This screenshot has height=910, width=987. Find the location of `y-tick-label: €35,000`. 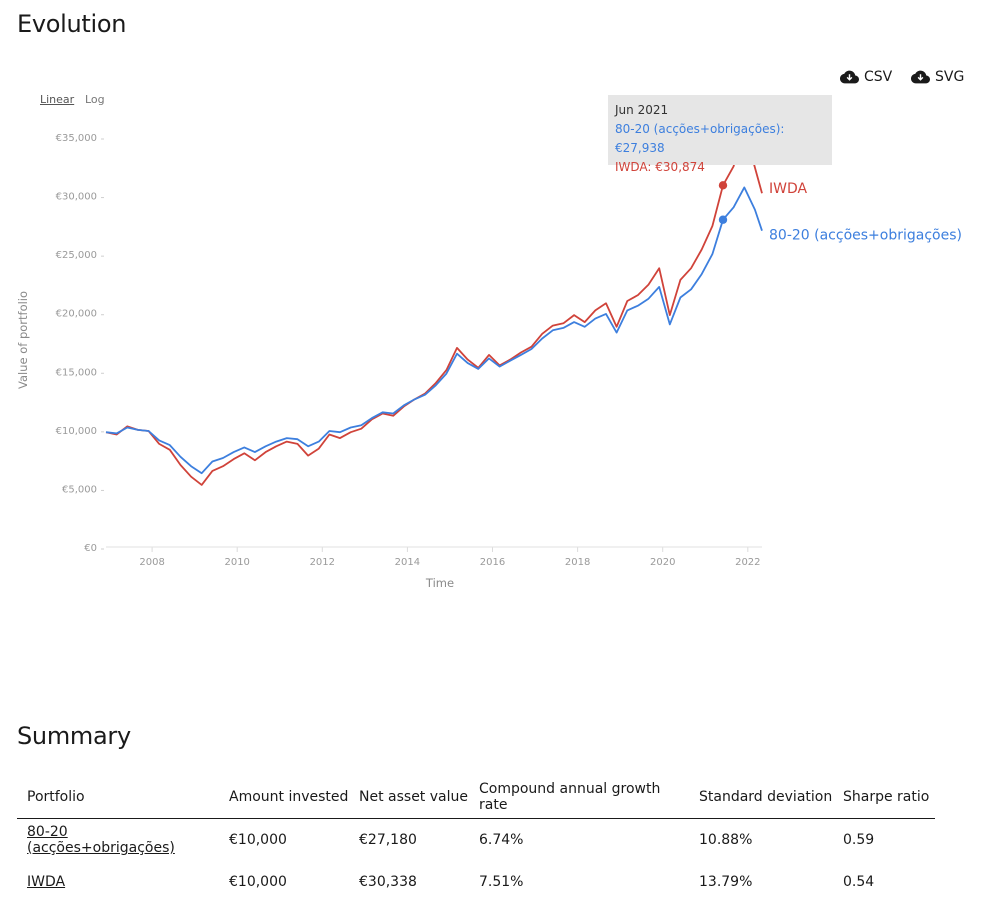

y-tick-label: €35,000 is located at coordinates (76, 138).